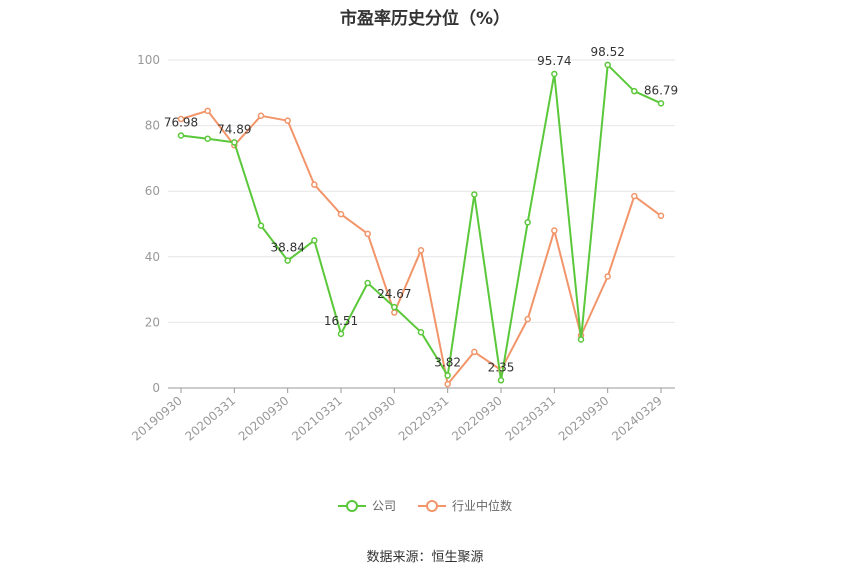  I want to click on data-label: 2.35, so click(501, 367).